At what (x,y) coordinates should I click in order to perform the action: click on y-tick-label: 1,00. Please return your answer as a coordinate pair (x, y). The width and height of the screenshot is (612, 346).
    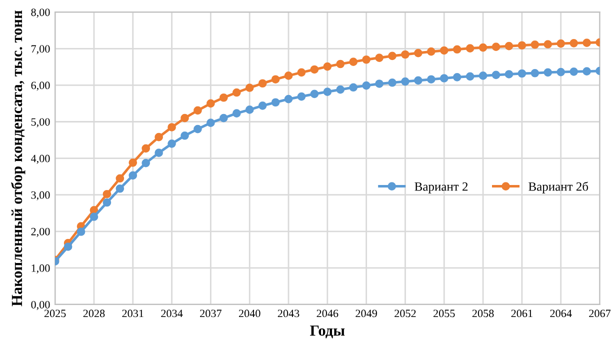
    Looking at the image, I should click on (41, 269).